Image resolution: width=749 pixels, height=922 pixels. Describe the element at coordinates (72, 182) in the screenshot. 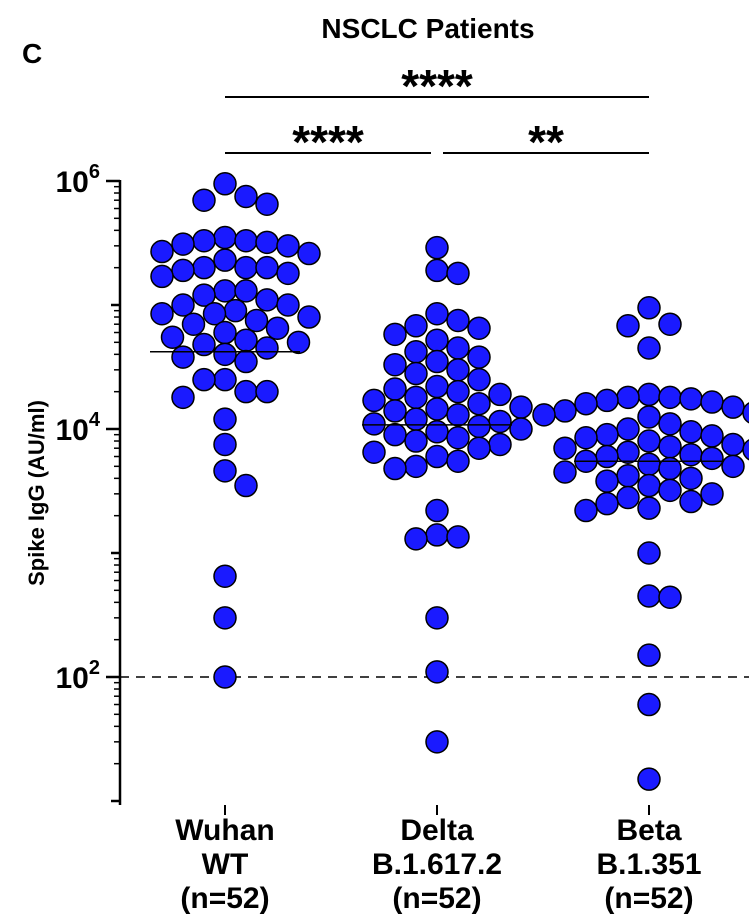

I see `y-tick-base: 10` at that location.